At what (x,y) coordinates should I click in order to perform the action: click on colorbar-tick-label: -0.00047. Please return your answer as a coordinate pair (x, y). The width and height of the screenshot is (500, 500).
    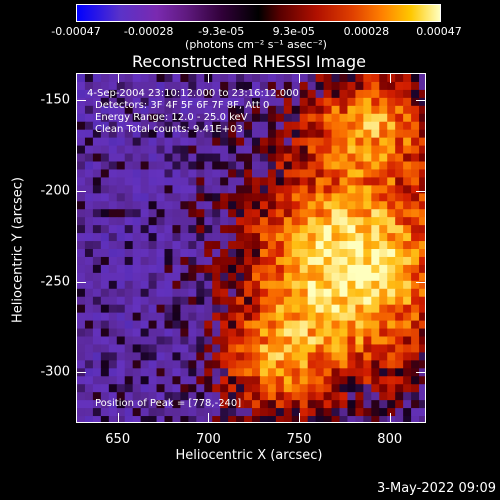
    Looking at the image, I should click on (76, 31).